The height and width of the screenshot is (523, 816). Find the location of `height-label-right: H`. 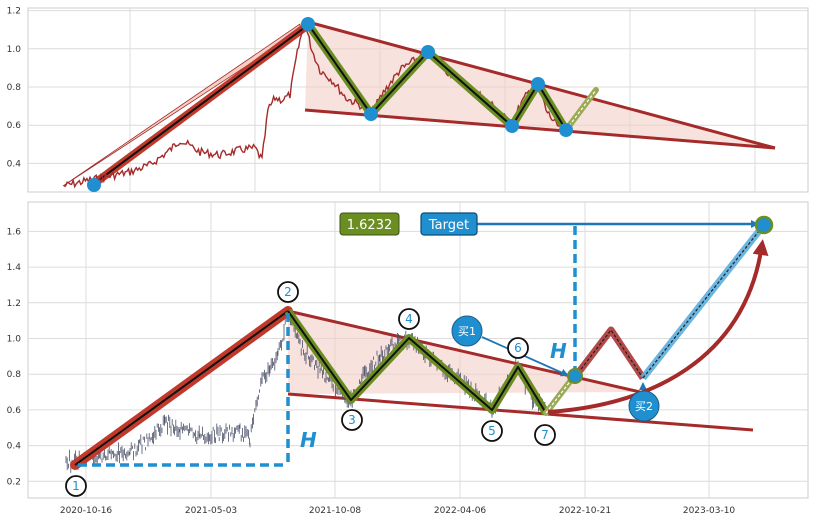

height-label-right: H is located at coordinates (558, 351).